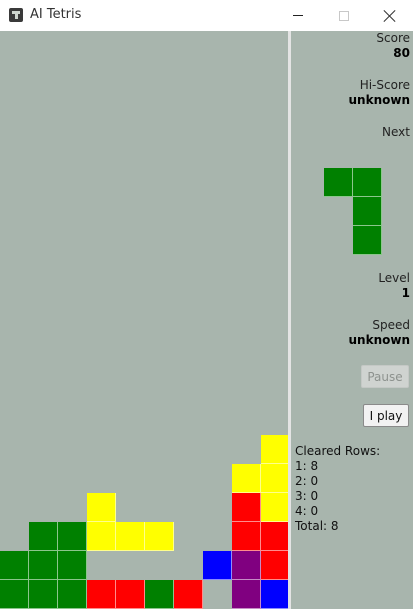 The width and height of the screenshot is (413, 609). I want to click on i-play-button: I play, so click(386, 415).